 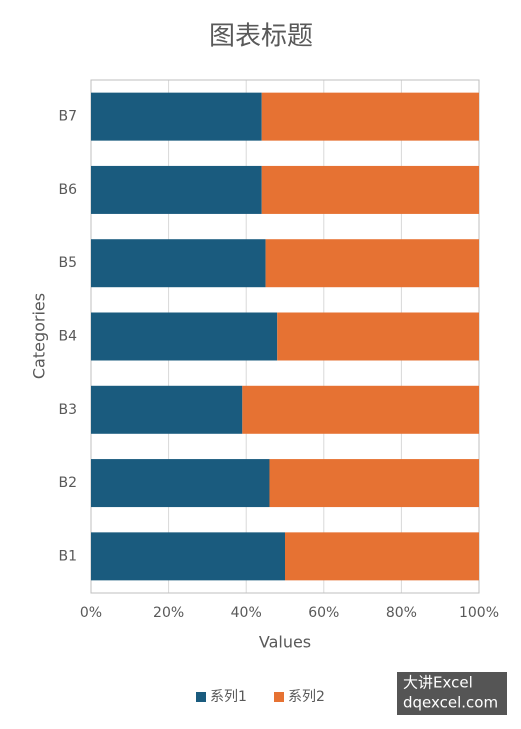 What do you see at coordinates (67, 190) in the screenshot?
I see `y-tick-label: B6` at bounding box center [67, 190].